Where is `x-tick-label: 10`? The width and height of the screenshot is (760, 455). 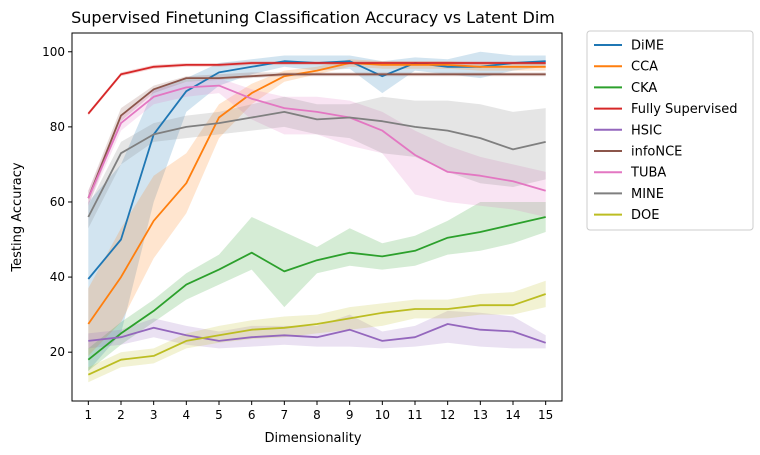 x-tick-label: 10 is located at coordinates (382, 415).